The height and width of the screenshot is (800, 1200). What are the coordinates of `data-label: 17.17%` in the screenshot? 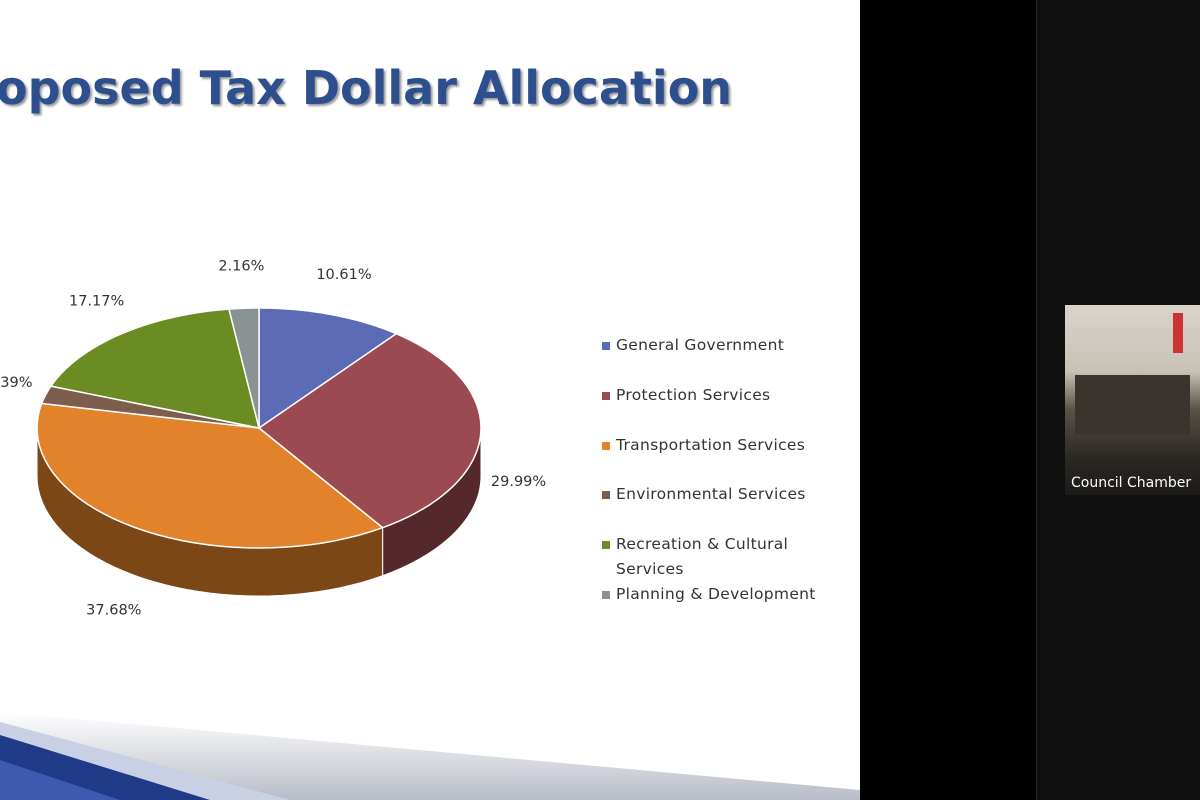 It's located at (96, 302).